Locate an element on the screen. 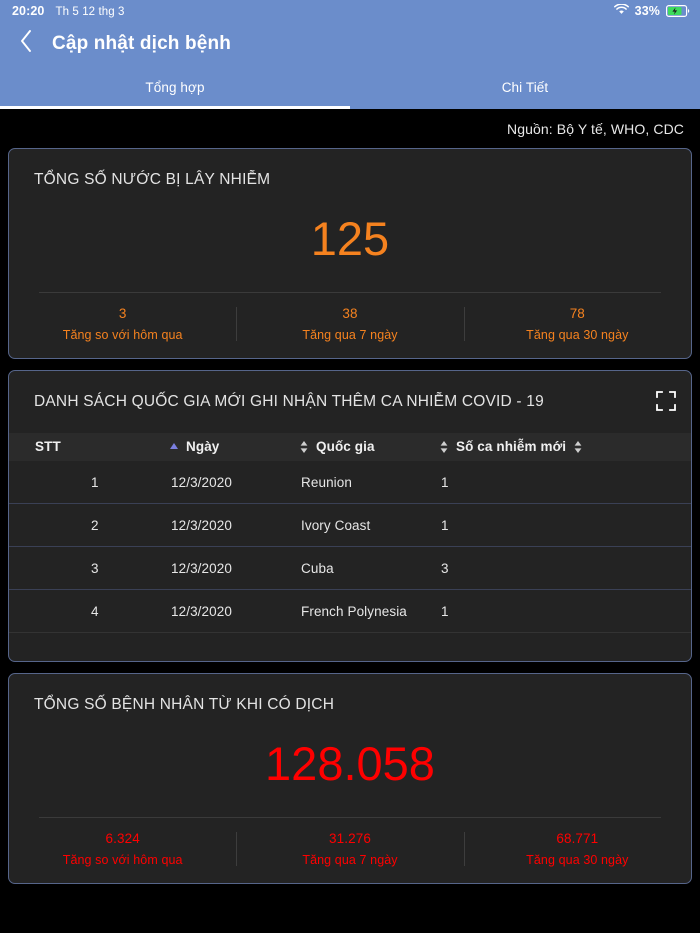 This screenshot has height=933, width=700. chevron-left-icon is located at coordinates (26, 43).